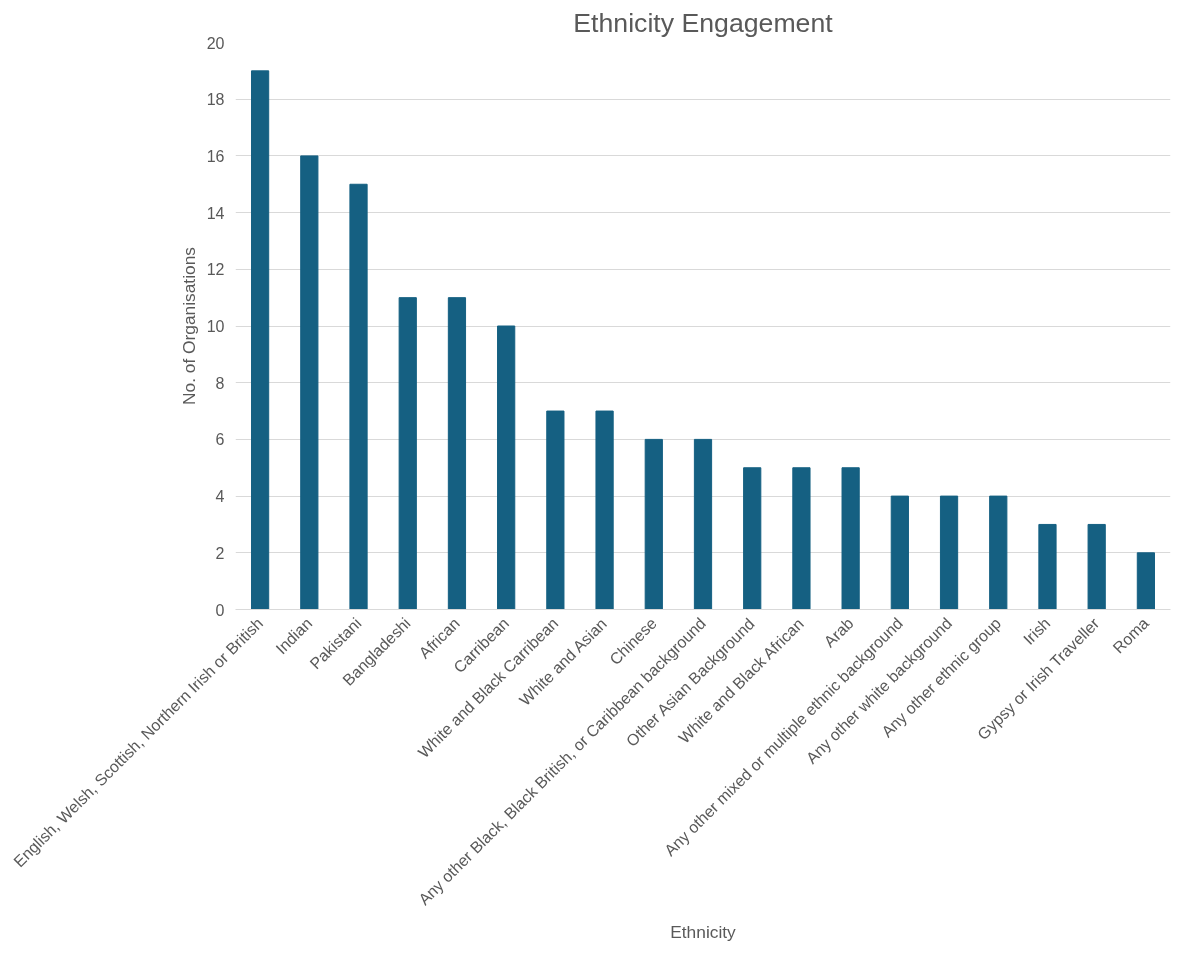  Describe the element at coordinates (220, 497) in the screenshot. I see `y-tick-label: 4` at that location.